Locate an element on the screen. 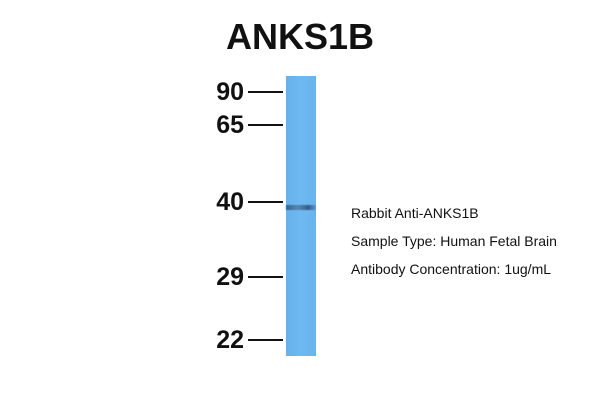 This screenshot has height=400, width=600. marker-label: 22 is located at coordinates (230, 340).